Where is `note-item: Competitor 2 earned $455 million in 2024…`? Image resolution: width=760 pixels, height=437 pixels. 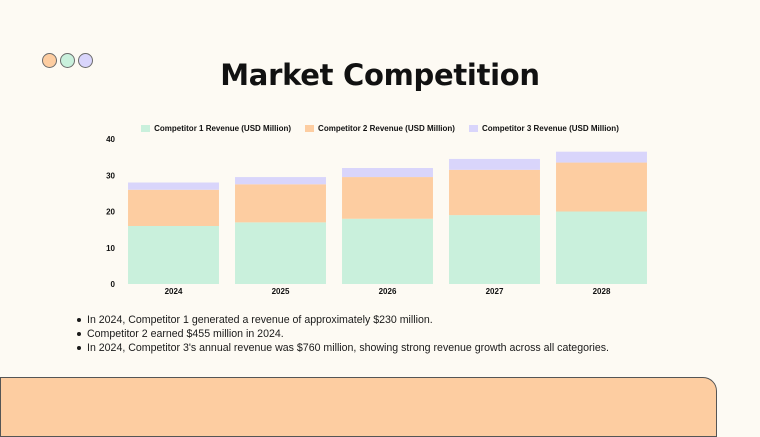 note-item: Competitor 2 earned $455 million in 2024… is located at coordinates (342, 334).